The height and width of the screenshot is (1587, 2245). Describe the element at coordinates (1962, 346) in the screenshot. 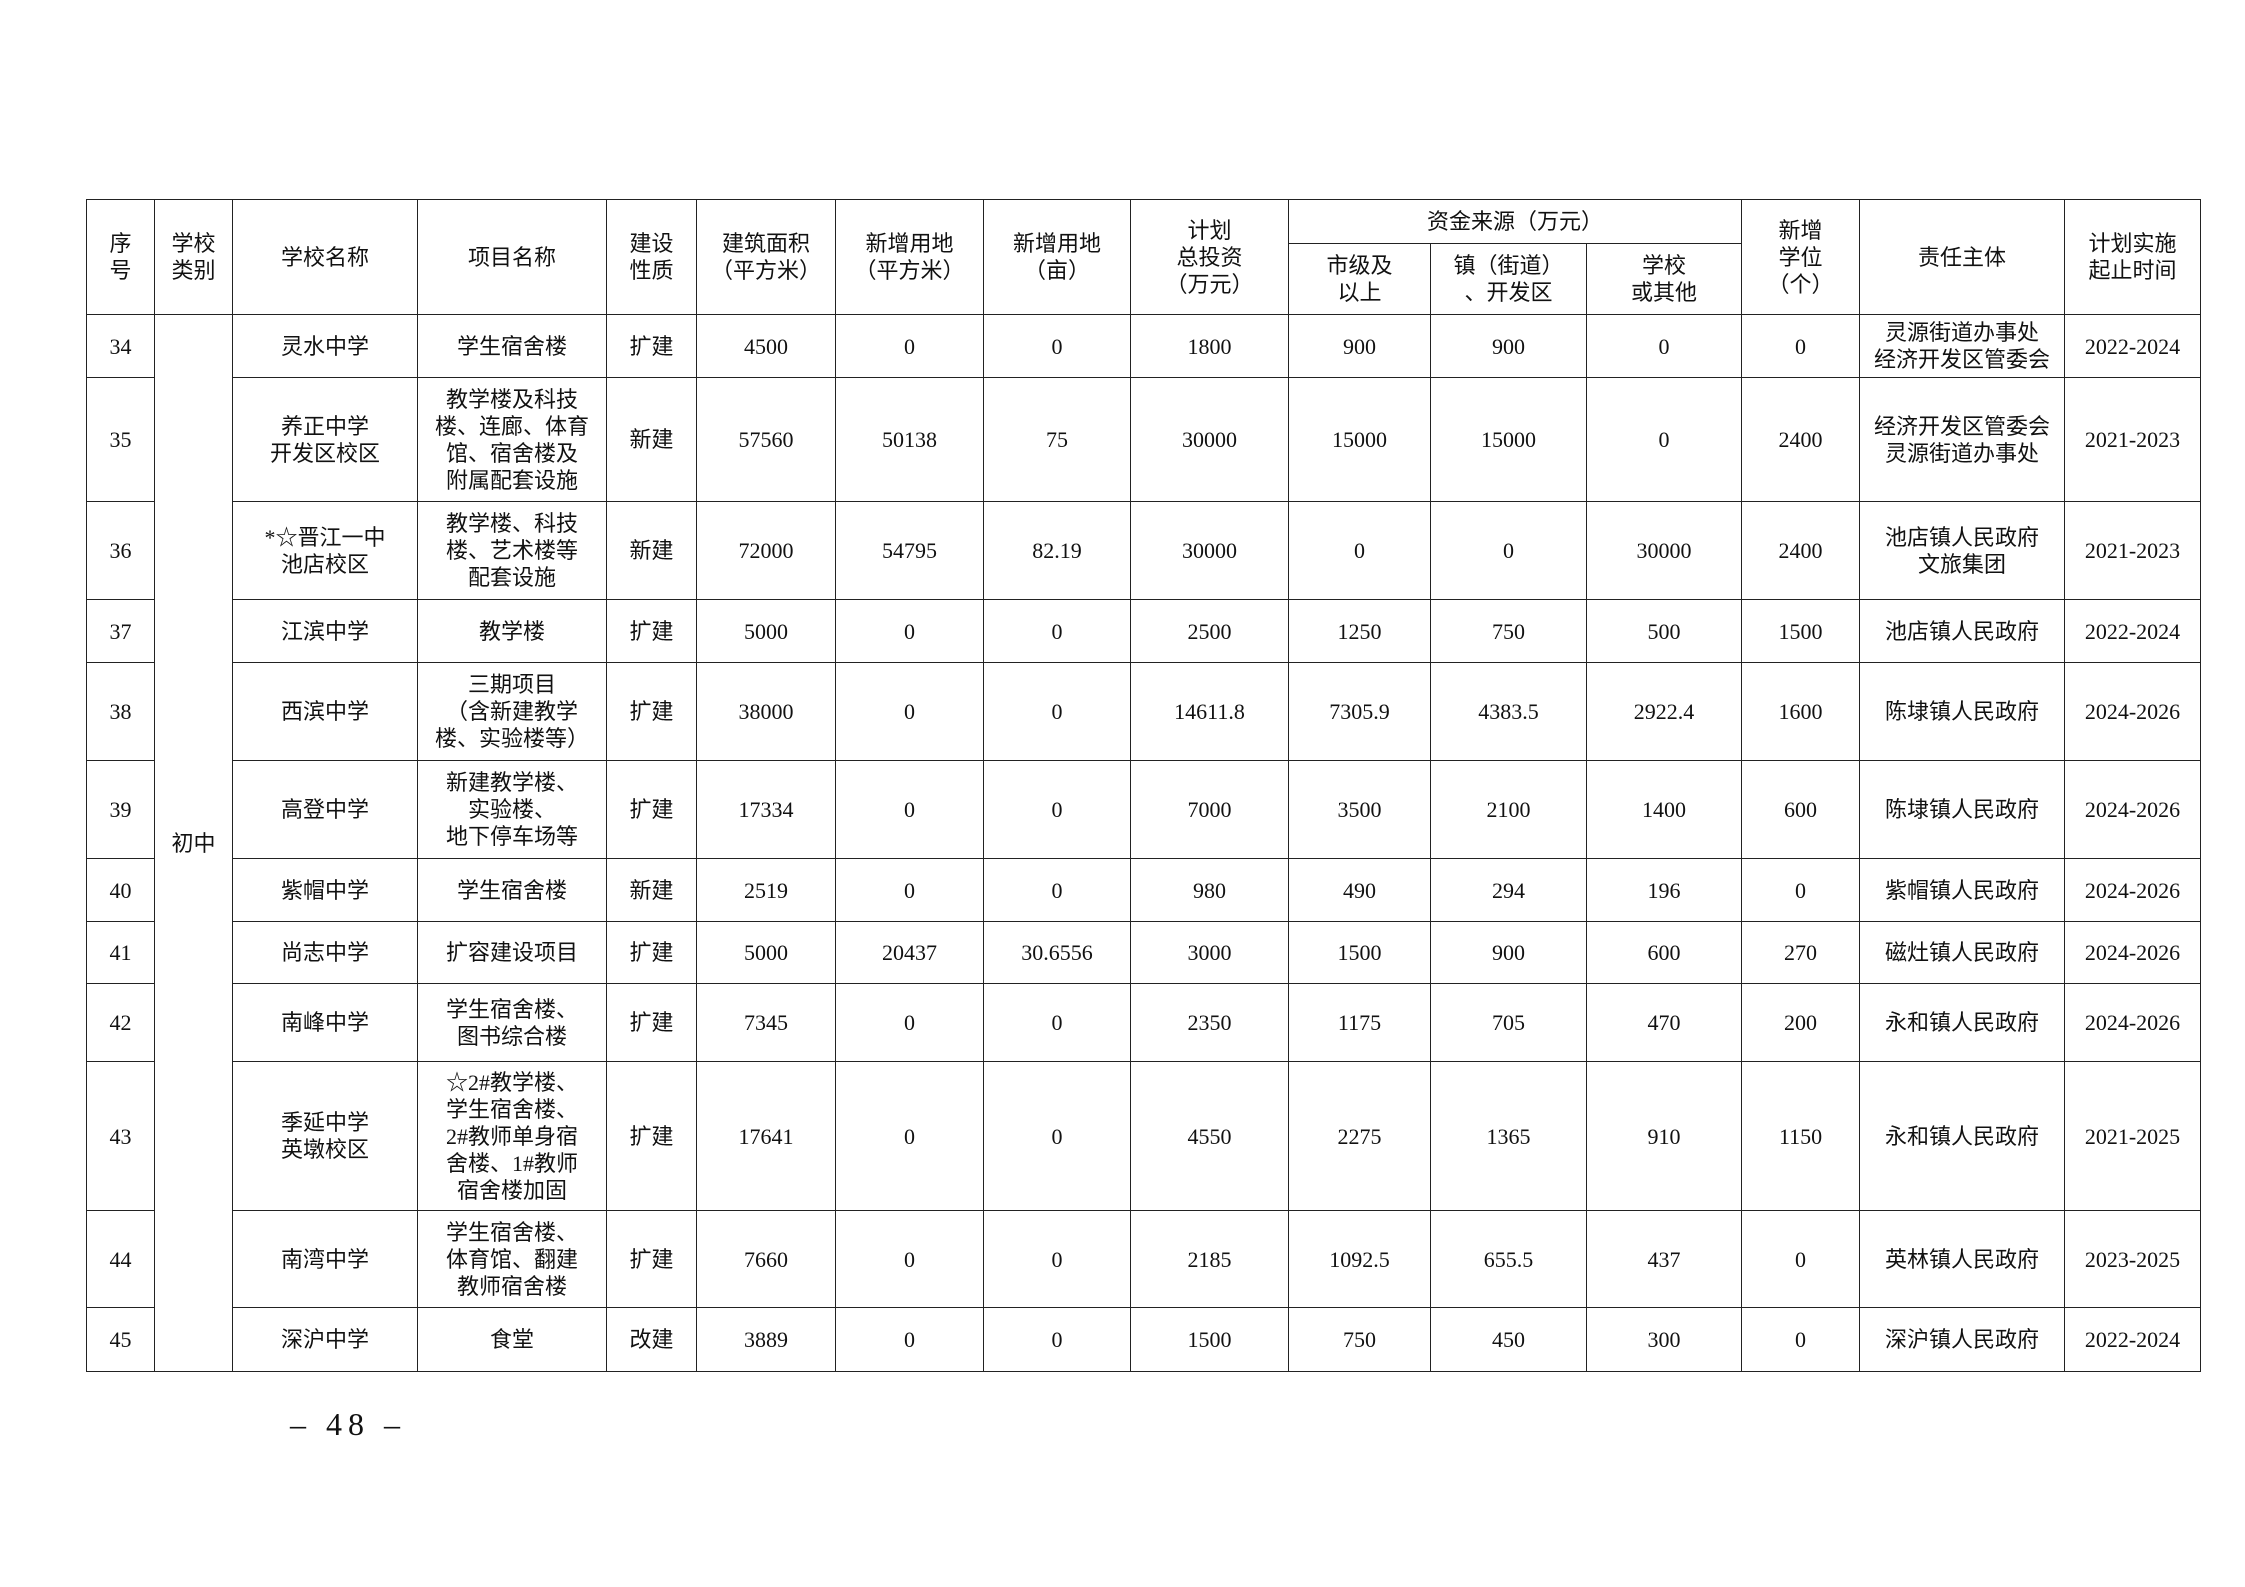

I see `cell-owner: 灵源街道办事处 经济开发区管委会` at that location.